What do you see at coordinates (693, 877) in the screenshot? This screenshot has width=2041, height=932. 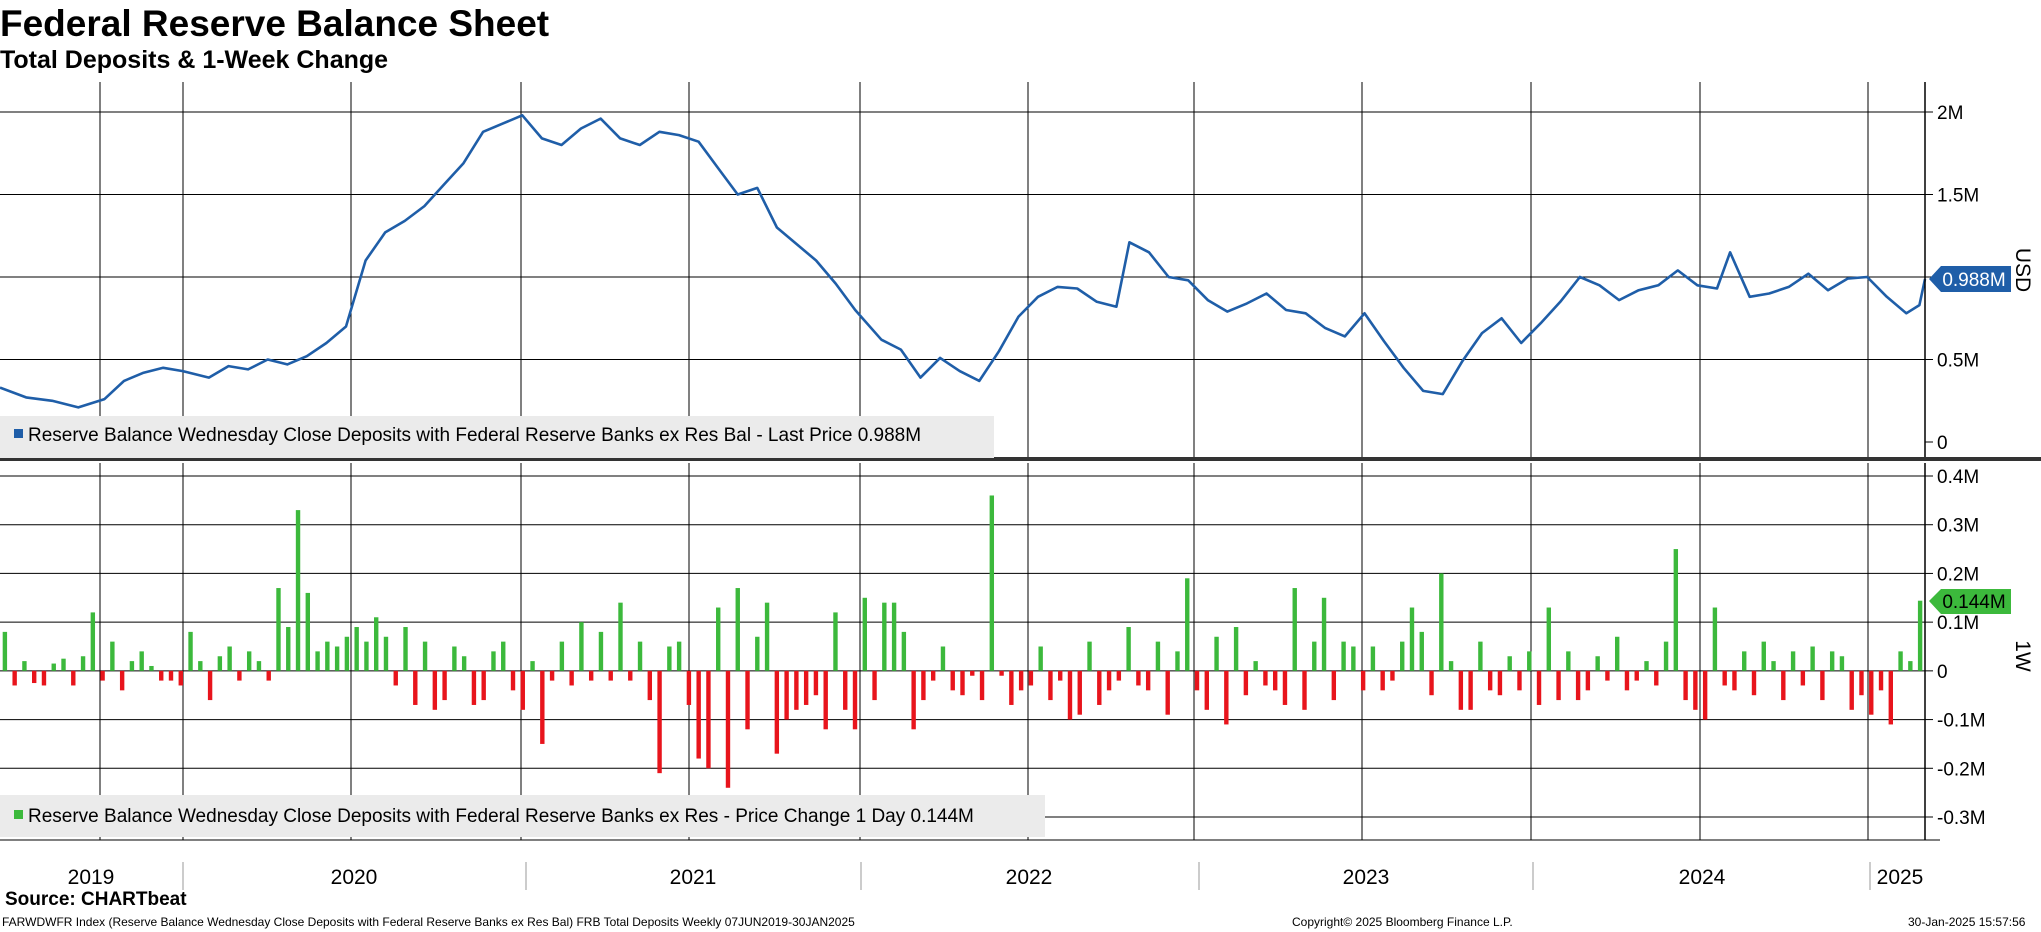 I see `x-tick-label: 2021` at bounding box center [693, 877].